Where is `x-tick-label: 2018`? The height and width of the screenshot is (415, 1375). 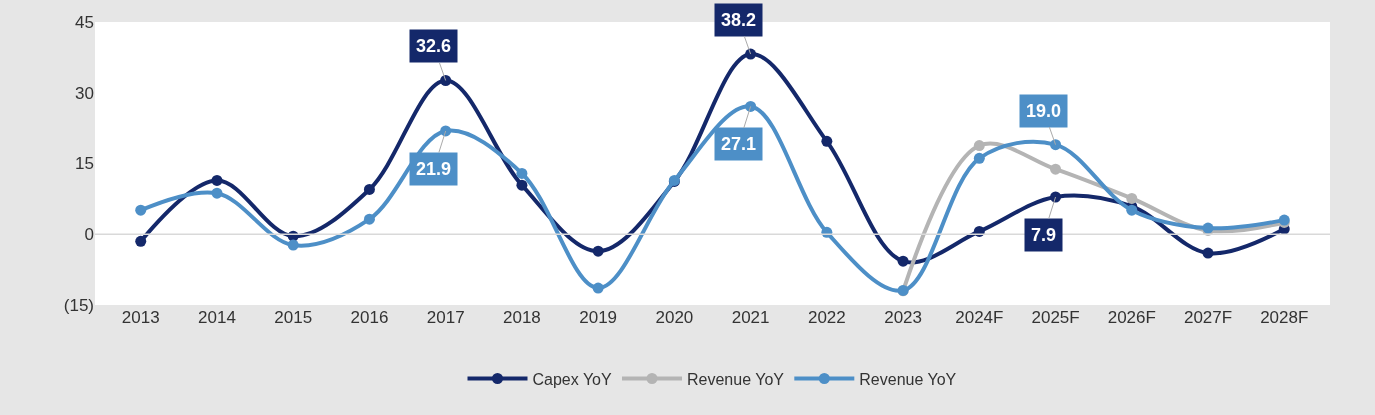
x-tick-label: 2018 is located at coordinates (522, 317).